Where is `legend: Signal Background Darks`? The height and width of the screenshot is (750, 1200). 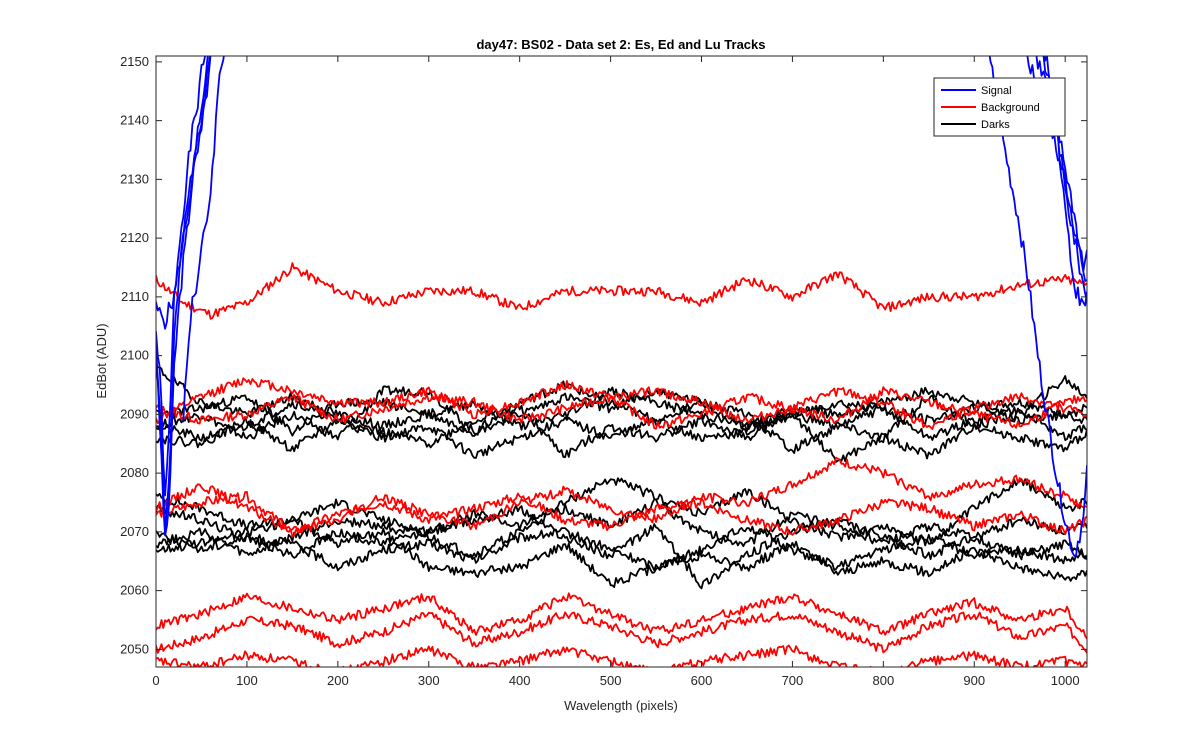
legend: Signal Background Darks is located at coordinates (999, 107).